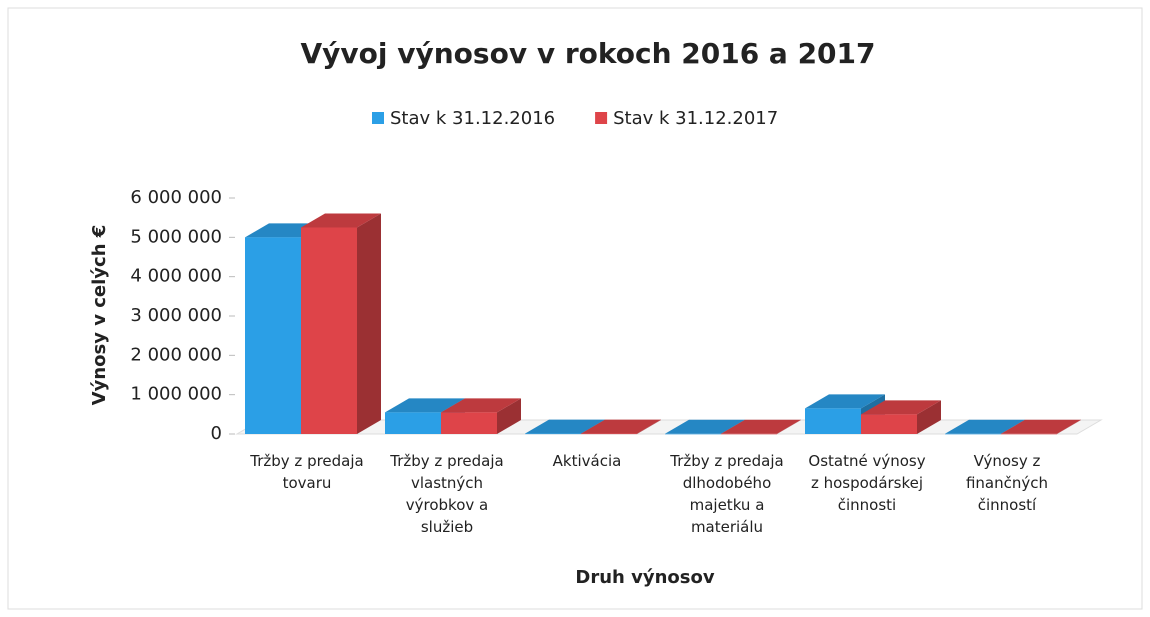  Describe the element at coordinates (644, 577) in the screenshot. I see `x-axis-label: Druh výnosov` at that location.